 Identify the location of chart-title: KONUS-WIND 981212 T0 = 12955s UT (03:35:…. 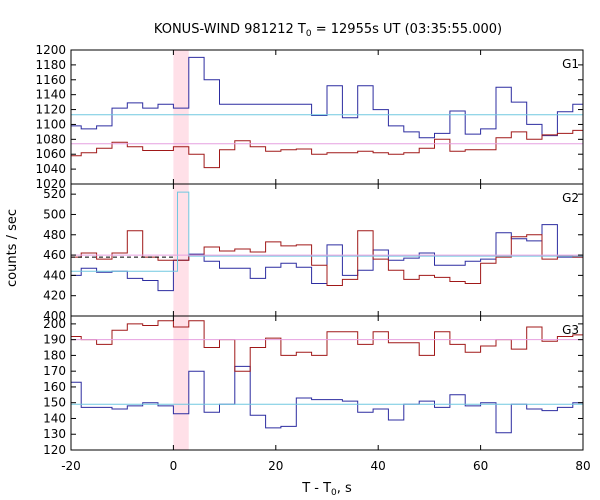
(328, 30).